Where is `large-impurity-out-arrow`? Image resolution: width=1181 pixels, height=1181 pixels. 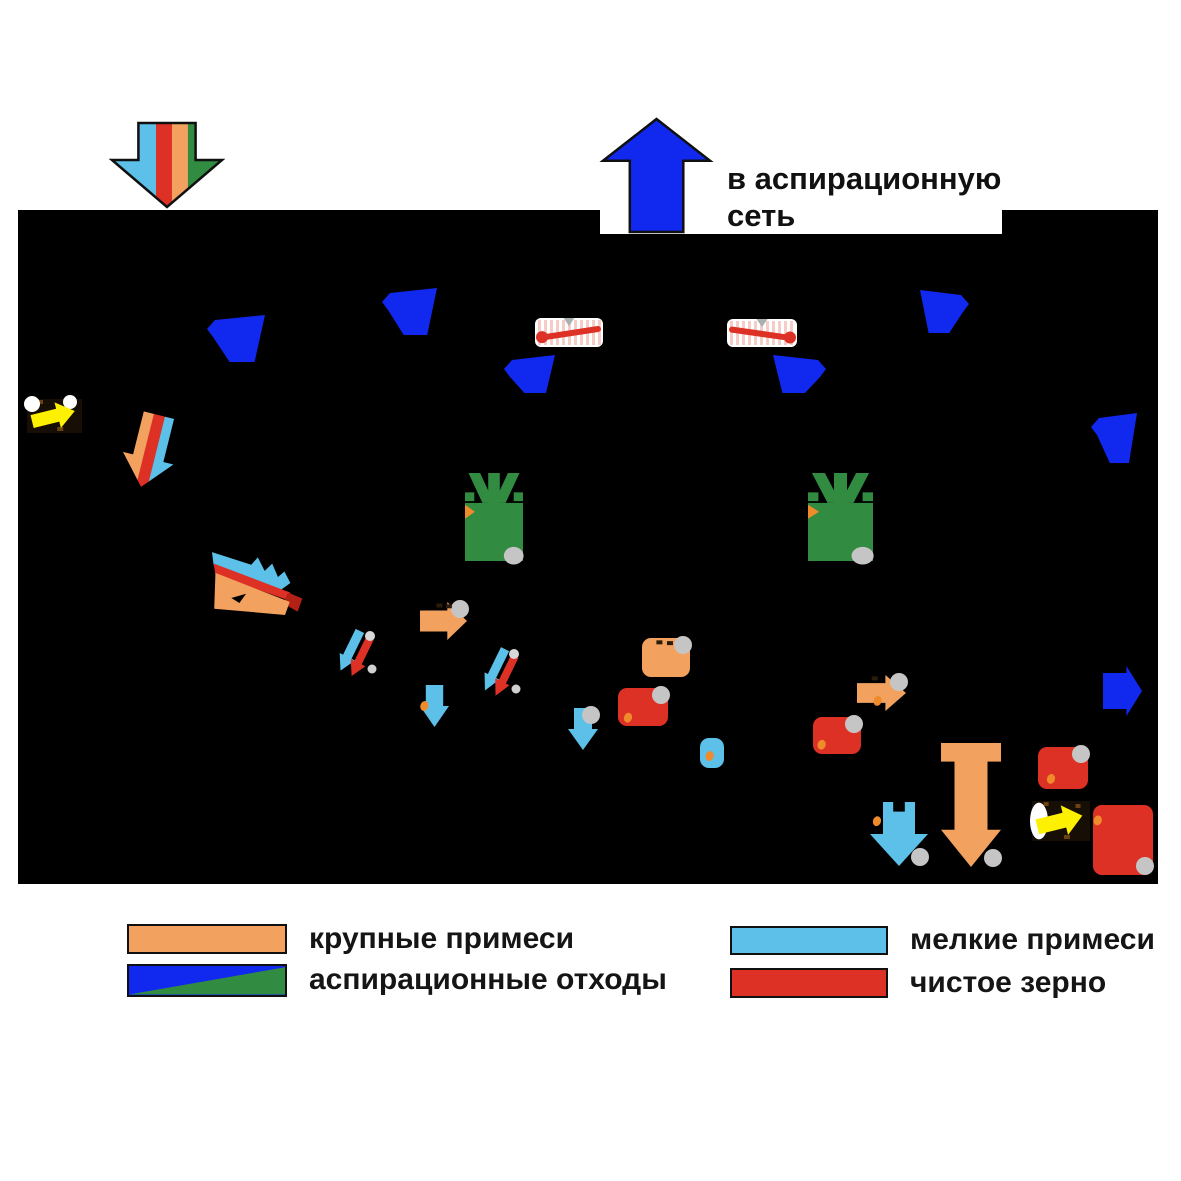 large-impurity-out-arrow is located at coordinates (971, 805).